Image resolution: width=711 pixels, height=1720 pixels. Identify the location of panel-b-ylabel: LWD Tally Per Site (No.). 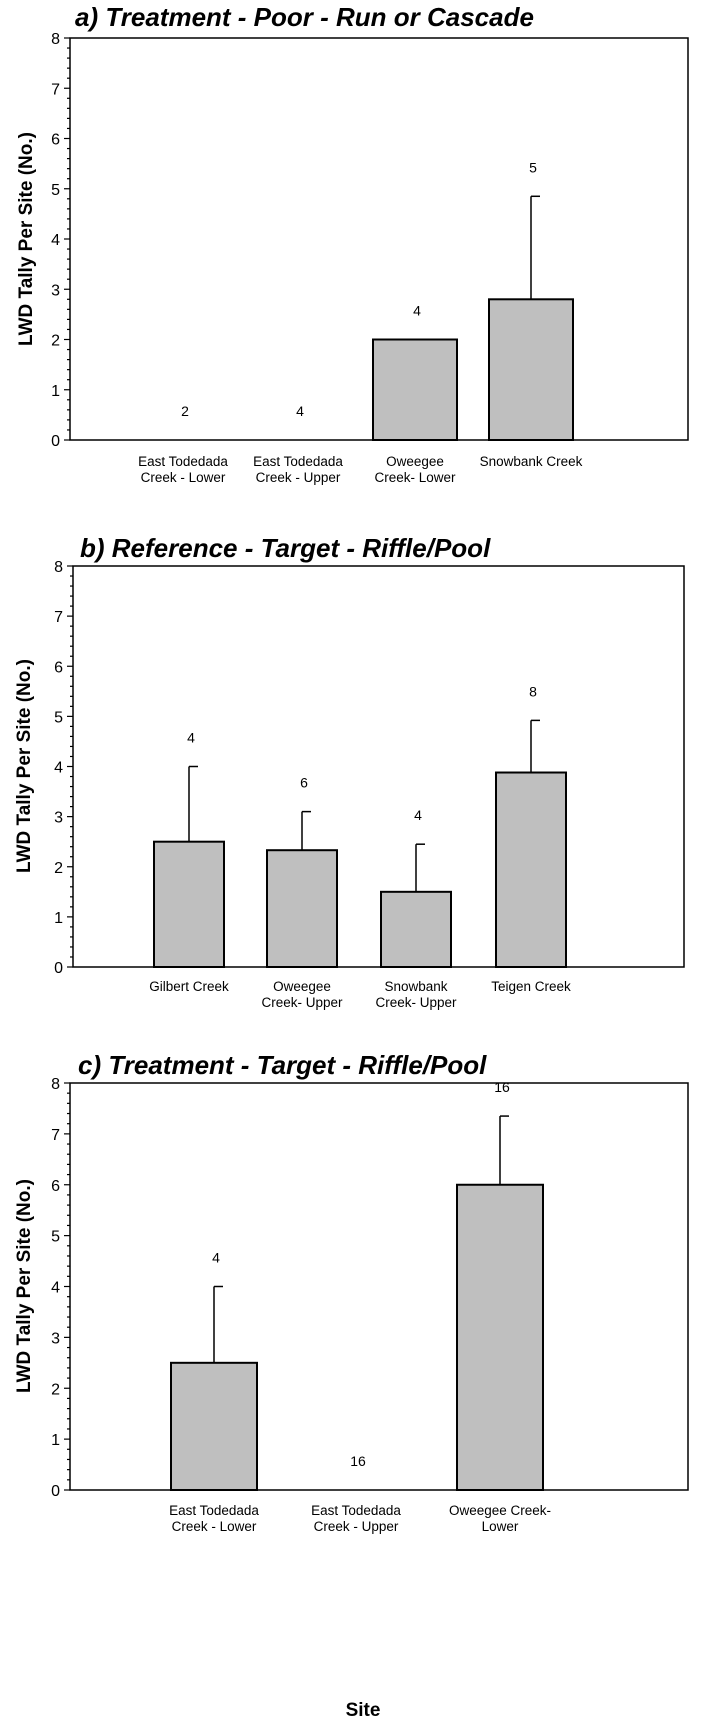
(24, 766).